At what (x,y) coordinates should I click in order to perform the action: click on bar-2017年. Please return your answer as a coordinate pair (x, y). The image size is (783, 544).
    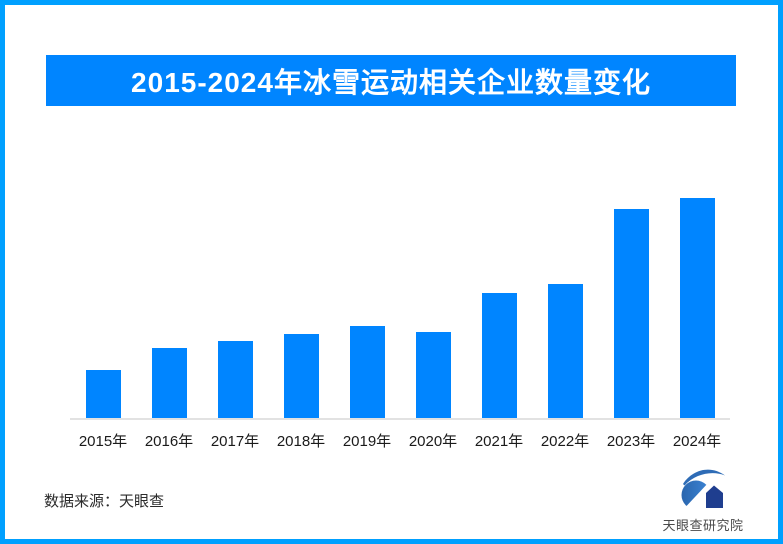
    Looking at the image, I should click on (235, 379).